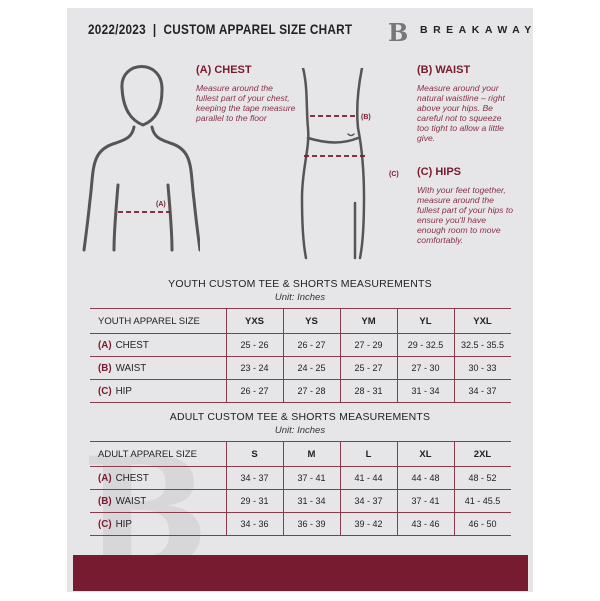 Image resolution: width=600 pixels, height=601 pixels. I want to click on footer-band, so click(300, 573).